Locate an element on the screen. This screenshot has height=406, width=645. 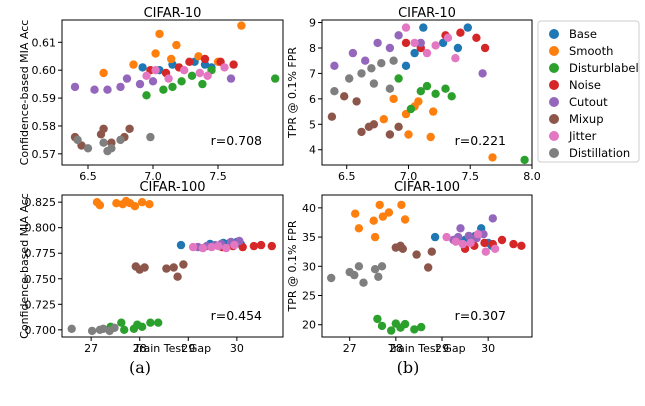
x-tick-label: 7.0 is located at coordinates (153, 176).